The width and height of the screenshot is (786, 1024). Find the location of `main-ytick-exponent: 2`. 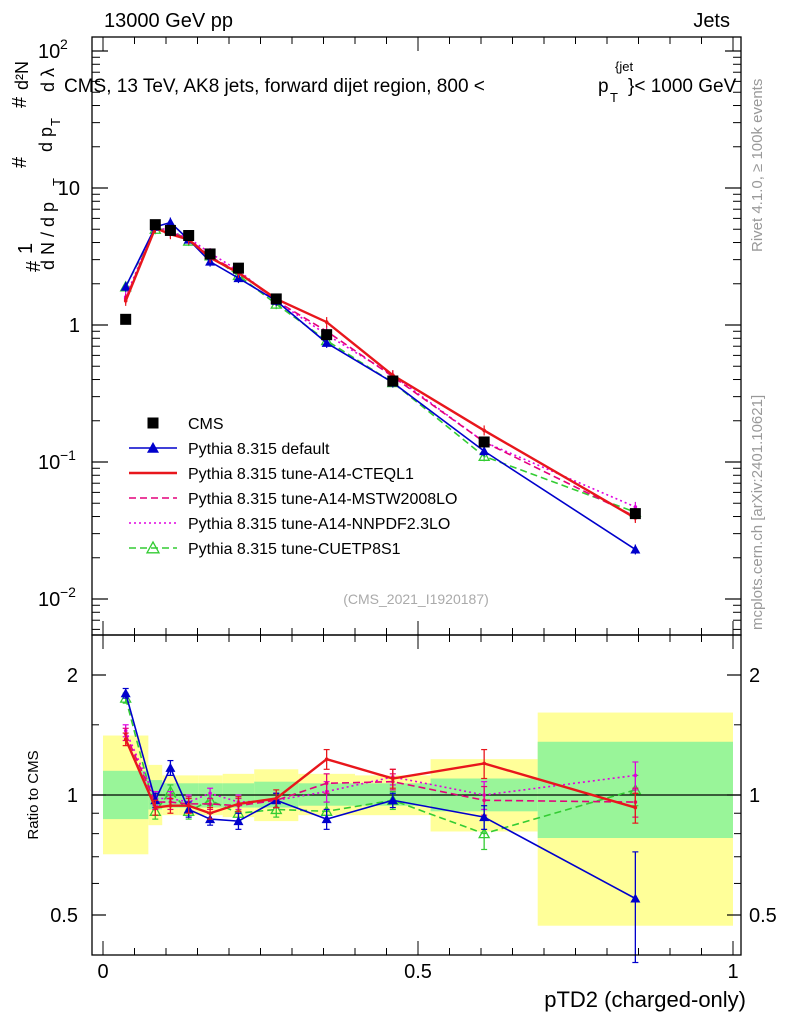

main-ytick-exponent: 2 is located at coordinates (64, 44).